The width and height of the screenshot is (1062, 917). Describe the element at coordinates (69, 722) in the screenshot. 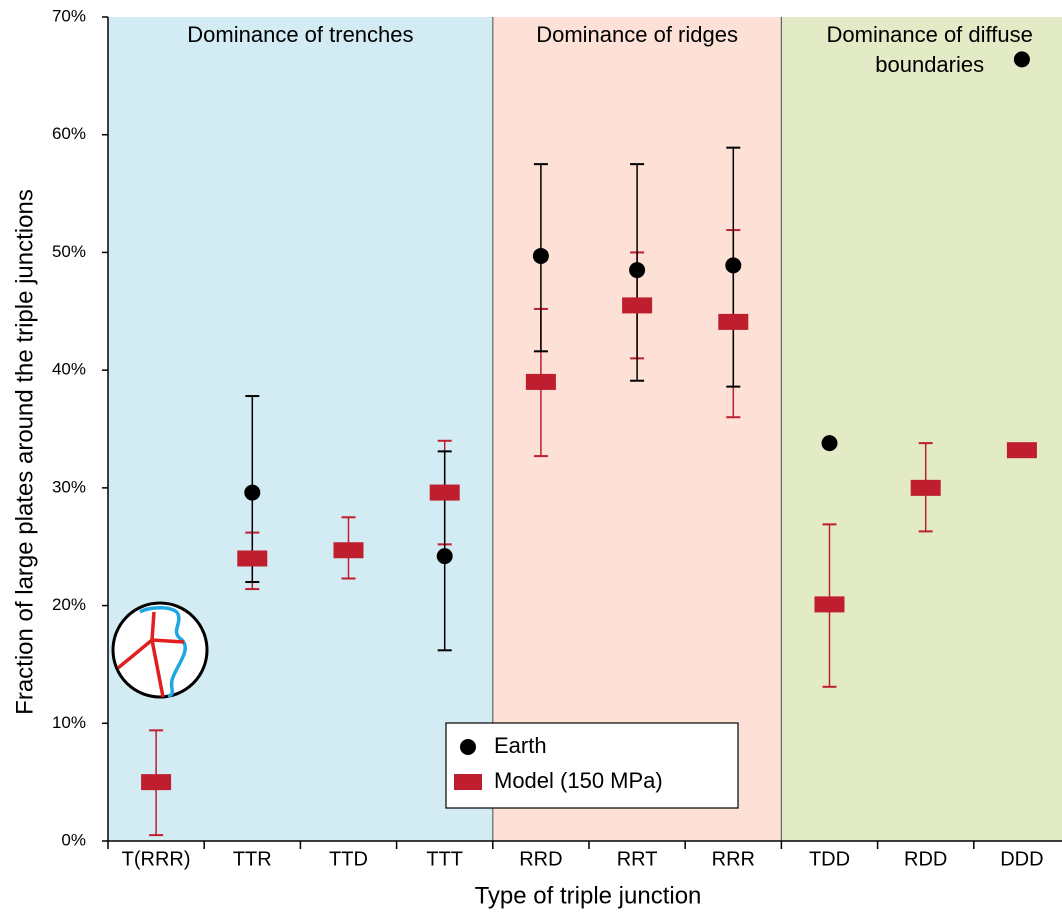

I see `y-tick-label: 10%` at that location.